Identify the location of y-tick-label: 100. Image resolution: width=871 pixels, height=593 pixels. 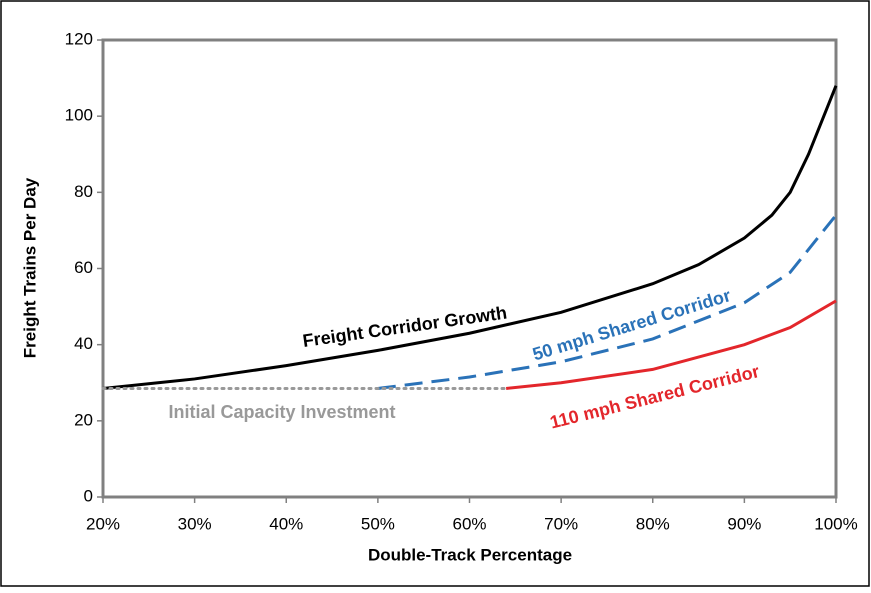
(79, 115).